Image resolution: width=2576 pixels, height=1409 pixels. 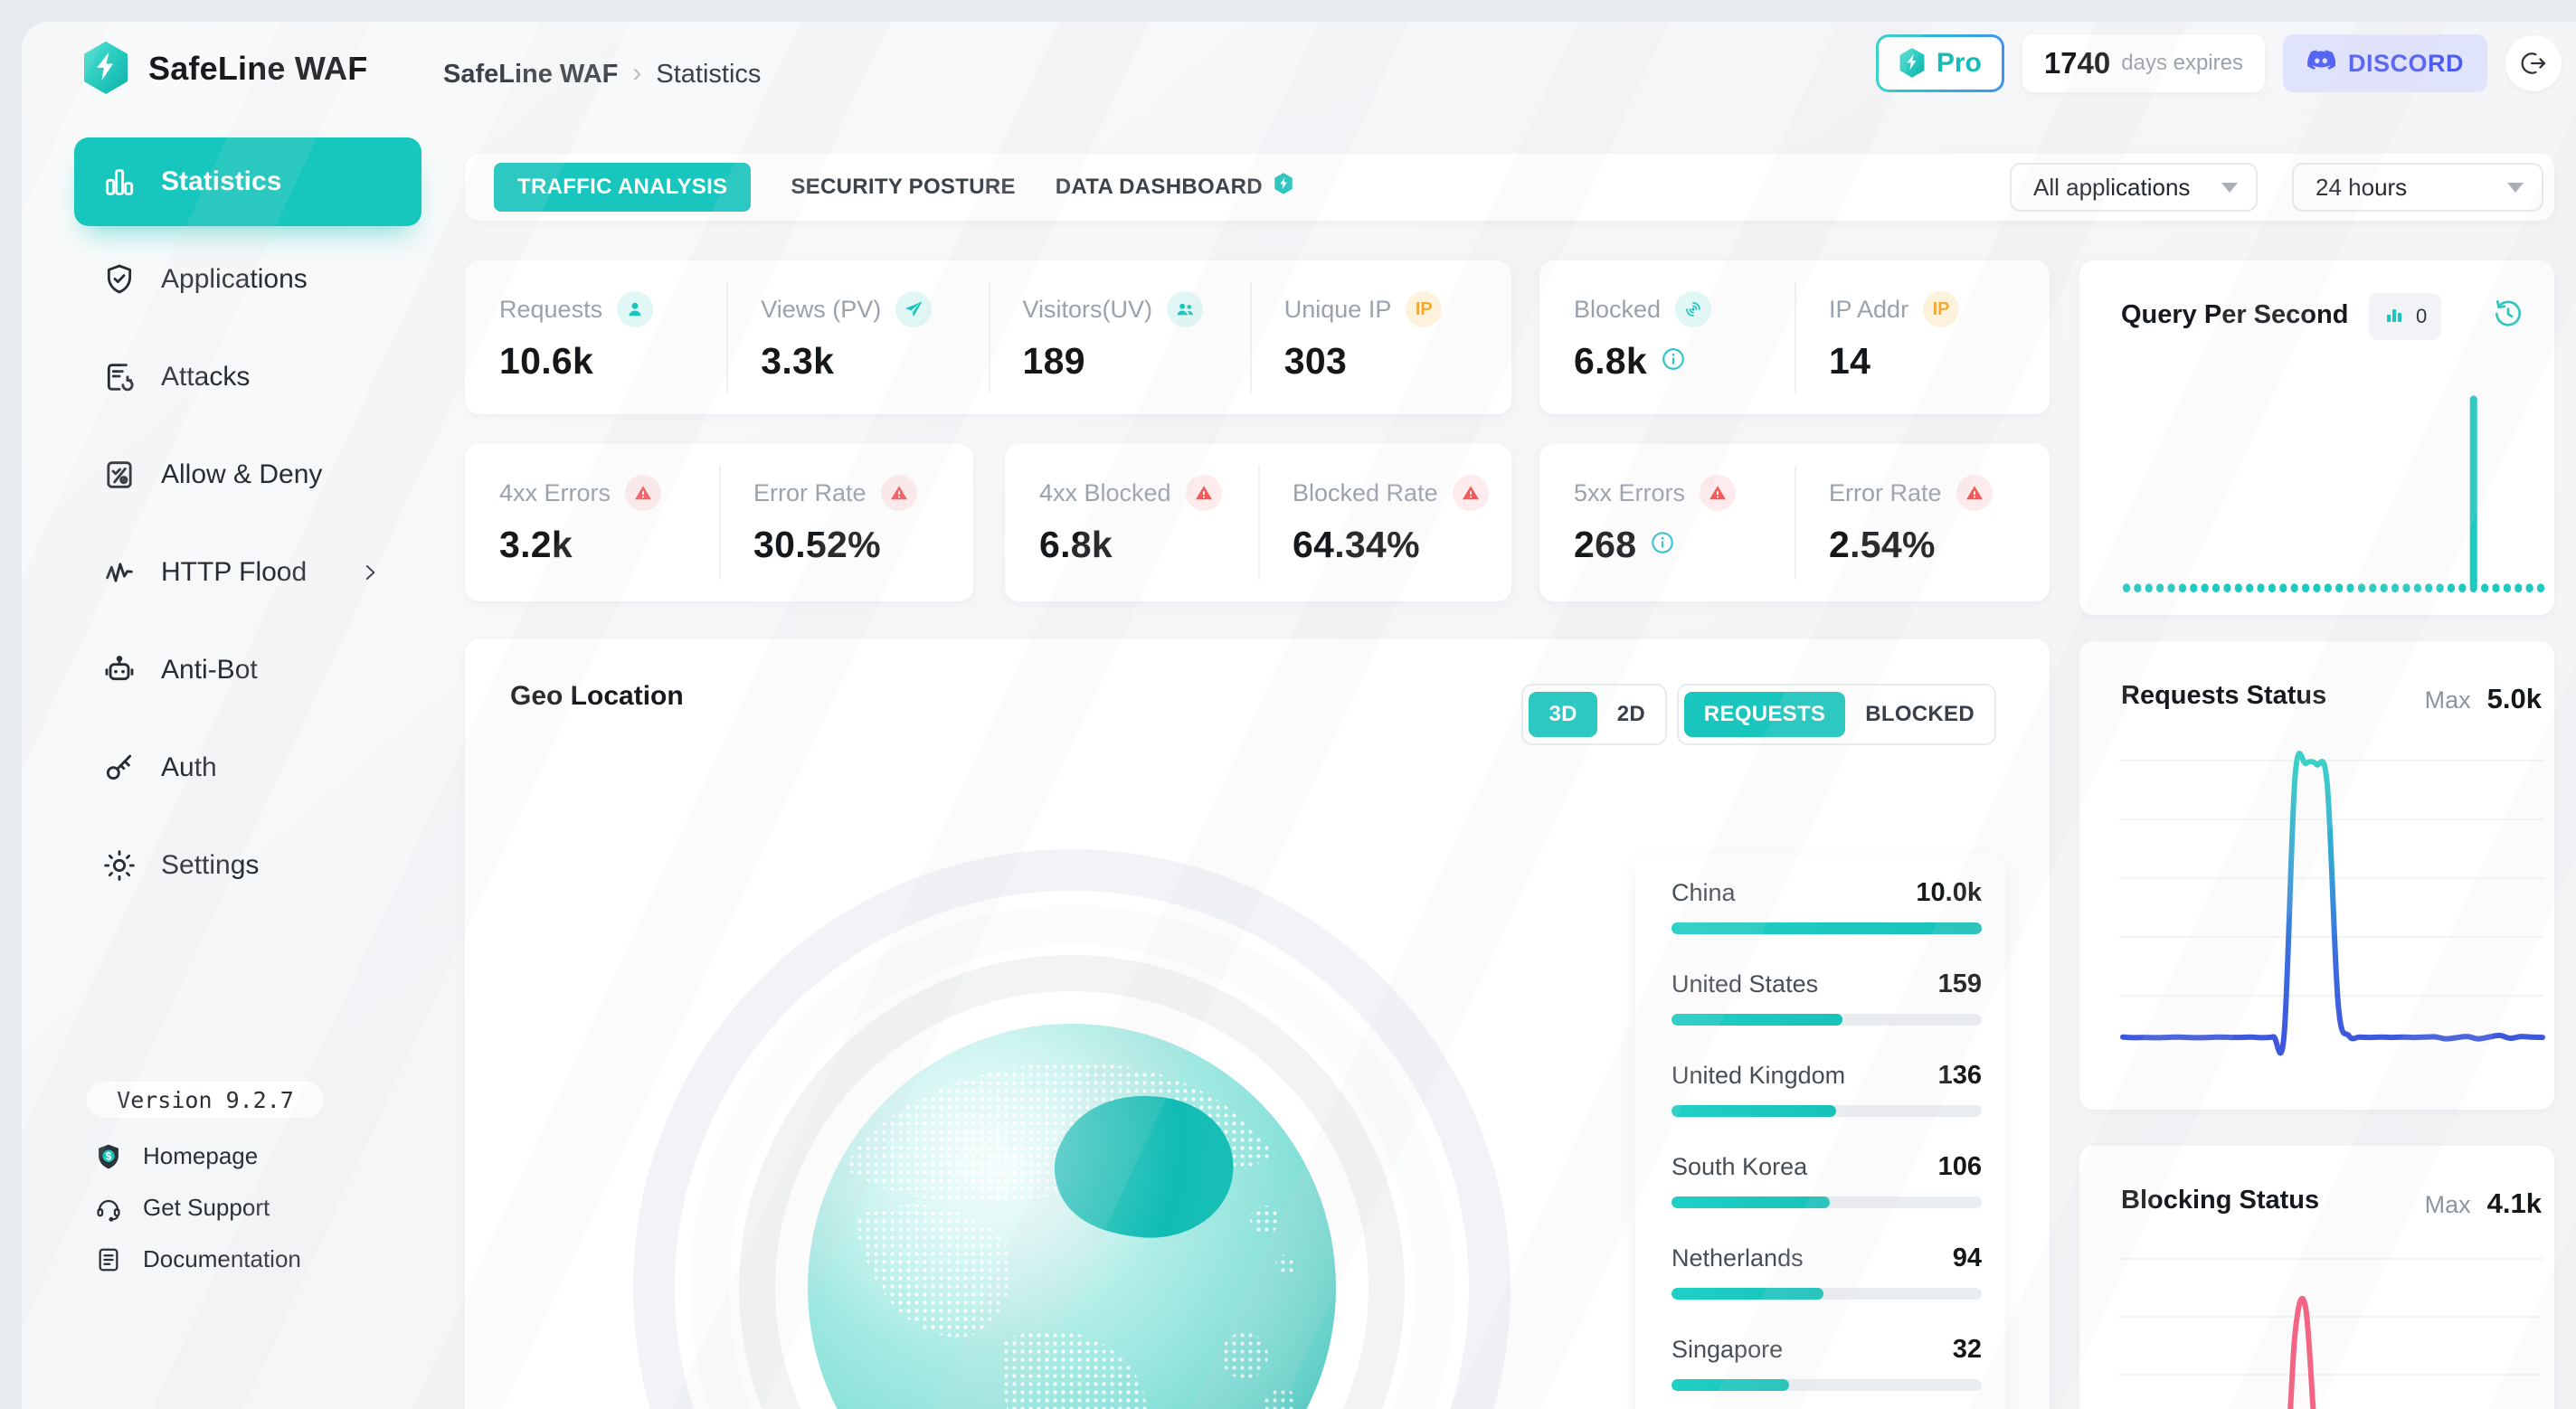 I want to click on breadcrumb-root: SafeLine WAF, so click(x=531, y=74).